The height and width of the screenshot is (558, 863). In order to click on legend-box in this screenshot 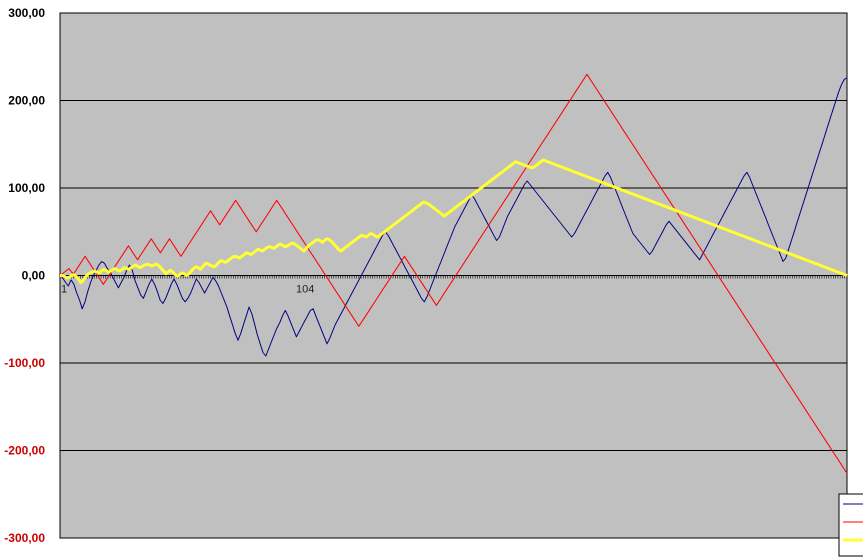, I will do `click(850, 525)`.